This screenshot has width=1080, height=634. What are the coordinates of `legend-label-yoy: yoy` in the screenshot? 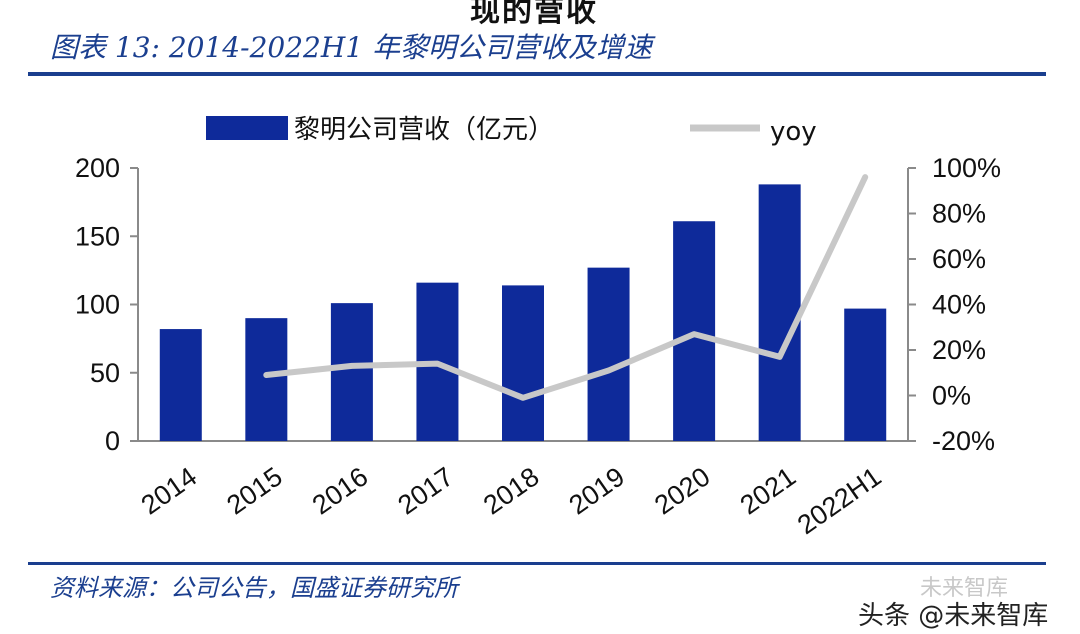 It's located at (793, 132).